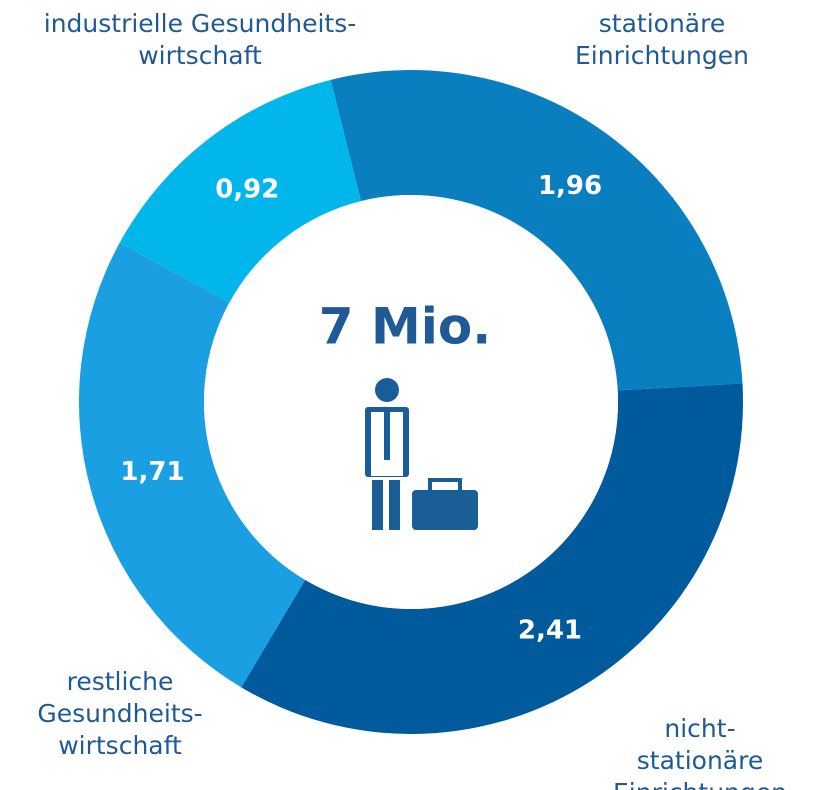  Describe the element at coordinates (152, 472) in the screenshot. I see `value-label: 1,71` at that location.